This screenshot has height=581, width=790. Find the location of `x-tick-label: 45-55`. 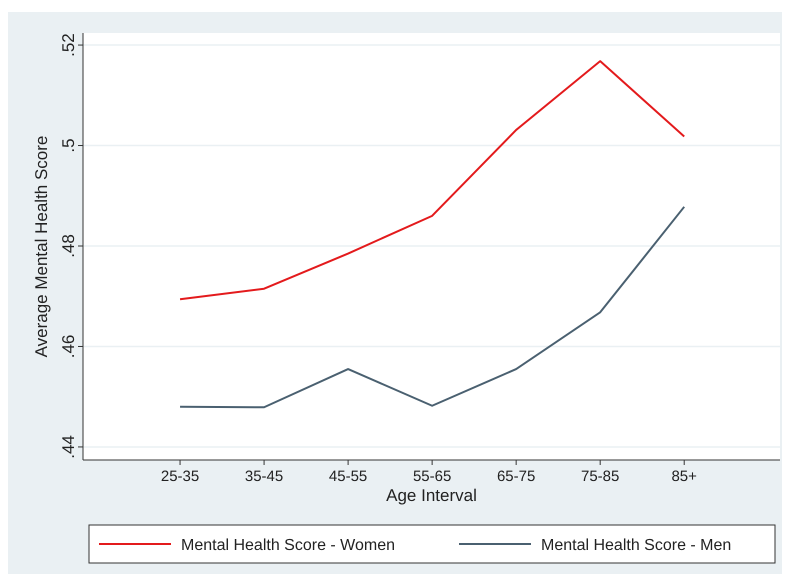

x-tick-label: 45-55 is located at coordinates (348, 476).